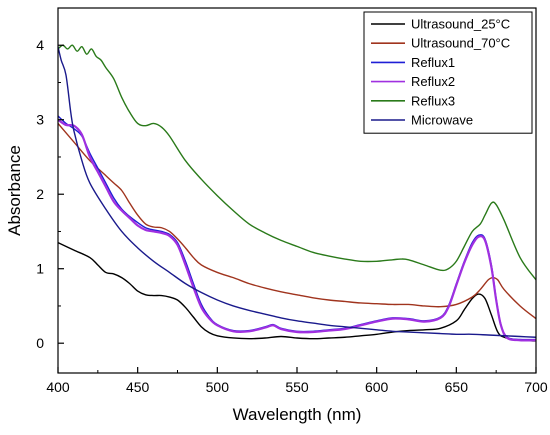 The height and width of the screenshot is (435, 550). Describe the element at coordinates (460, 24) in the screenshot. I see `legend-label: Ultrasound_25°C` at that location.